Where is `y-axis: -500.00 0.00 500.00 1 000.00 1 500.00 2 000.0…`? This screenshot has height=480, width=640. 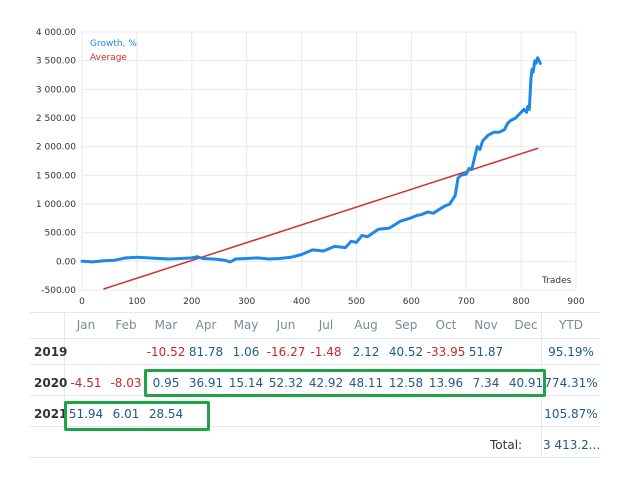 y-axis: -500.00 0.00 500.00 1 000.00 1 500.00 2 000.0… is located at coordinates (56, 162).